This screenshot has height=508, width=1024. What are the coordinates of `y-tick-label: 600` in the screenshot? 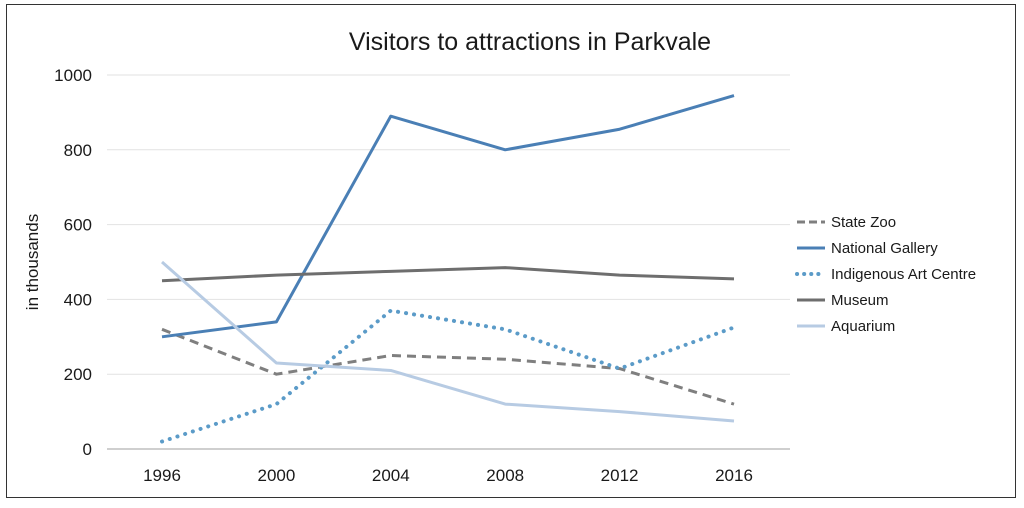 It's located at (78, 225).